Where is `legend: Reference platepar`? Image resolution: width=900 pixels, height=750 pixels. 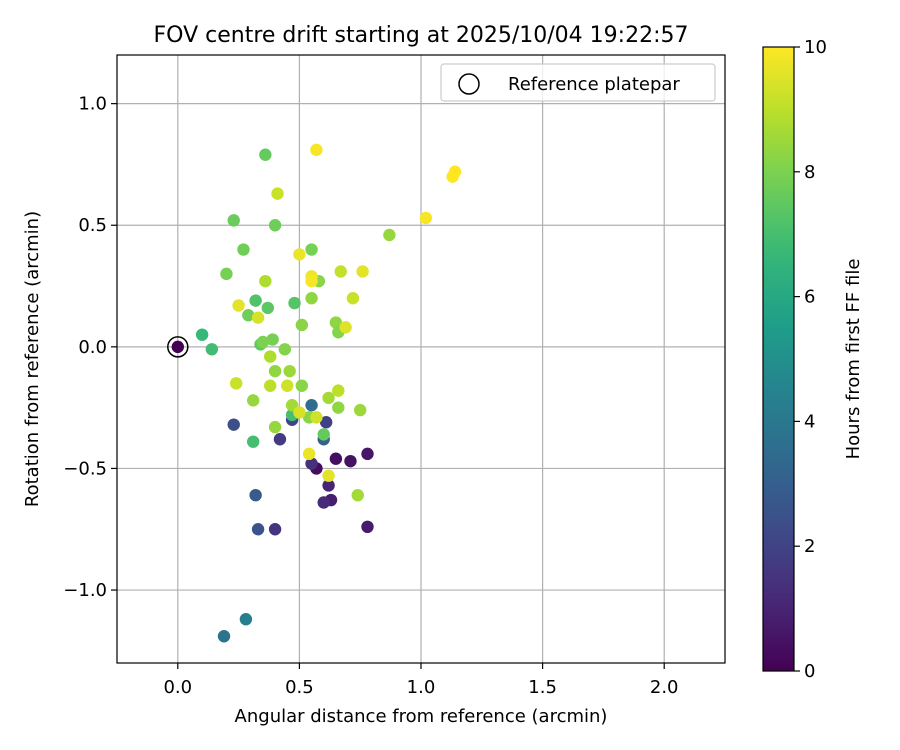
legend: Reference platepar is located at coordinates (578, 82).